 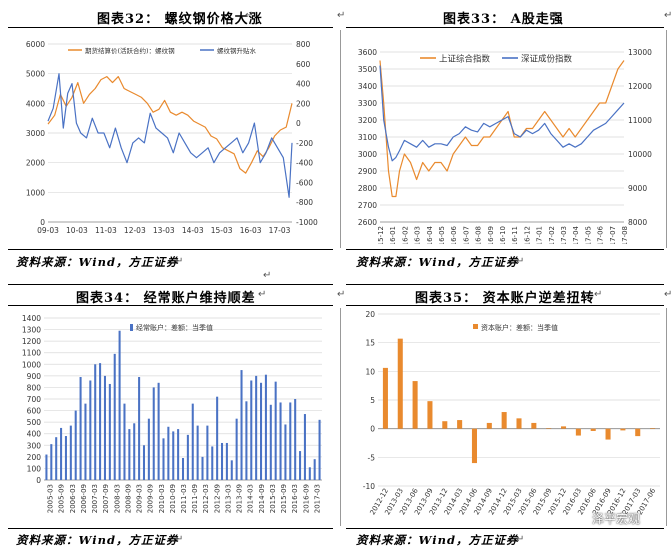 What do you see at coordinates (48, 230) in the screenshot?
I see `x-tick-label: 09-03` at bounding box center [48, 230].